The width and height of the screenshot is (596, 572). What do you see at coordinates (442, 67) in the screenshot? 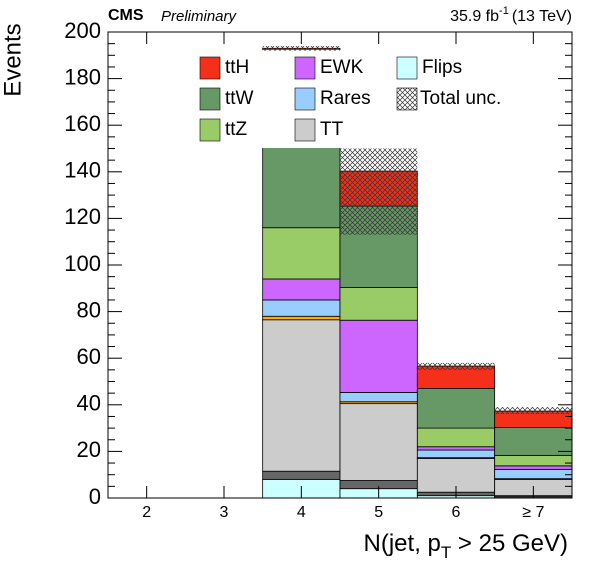
I see `legend-label: Flips` at bounding box center [442, 67].